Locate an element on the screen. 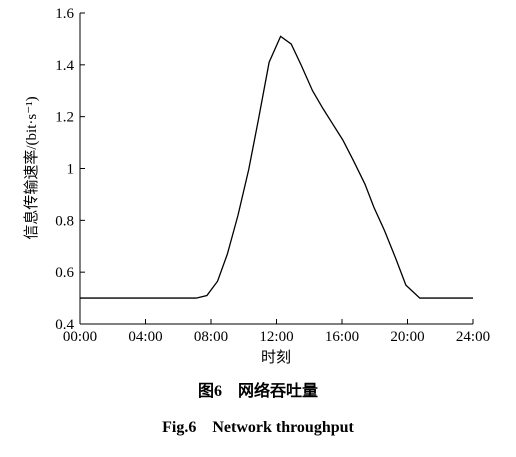  x-tick-label: 04:00 is located at coordinates (145, 337).